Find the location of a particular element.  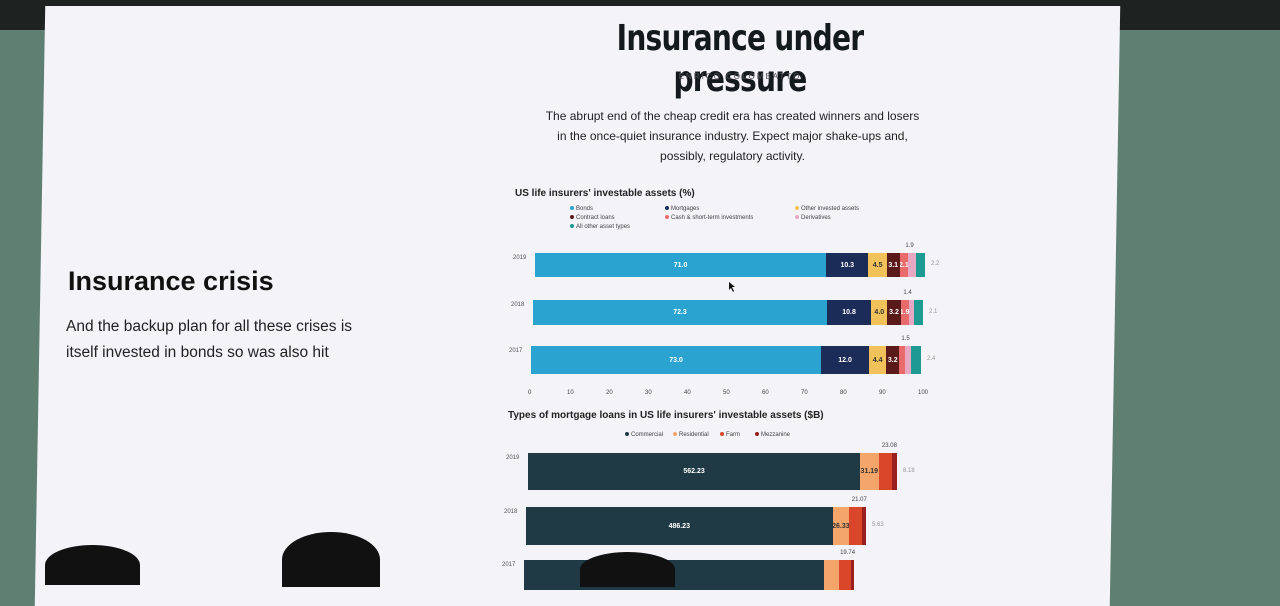

axis-tick-label: 0 is located at coordinates (530, 393).